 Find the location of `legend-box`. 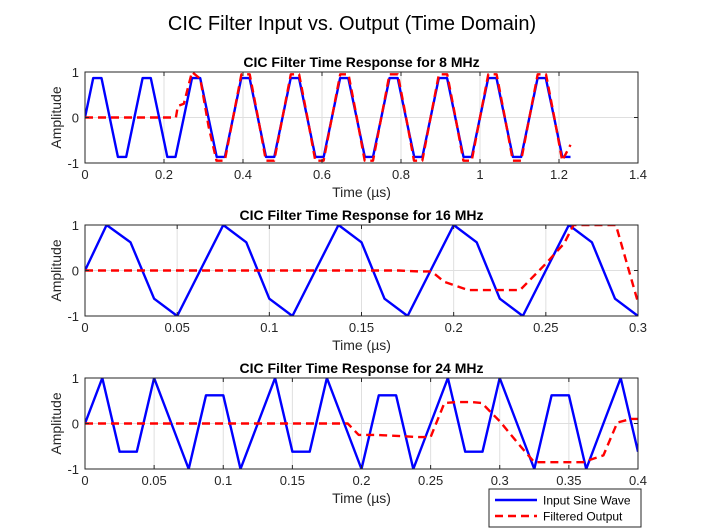

legend-box is located at coordinates (565, 508).